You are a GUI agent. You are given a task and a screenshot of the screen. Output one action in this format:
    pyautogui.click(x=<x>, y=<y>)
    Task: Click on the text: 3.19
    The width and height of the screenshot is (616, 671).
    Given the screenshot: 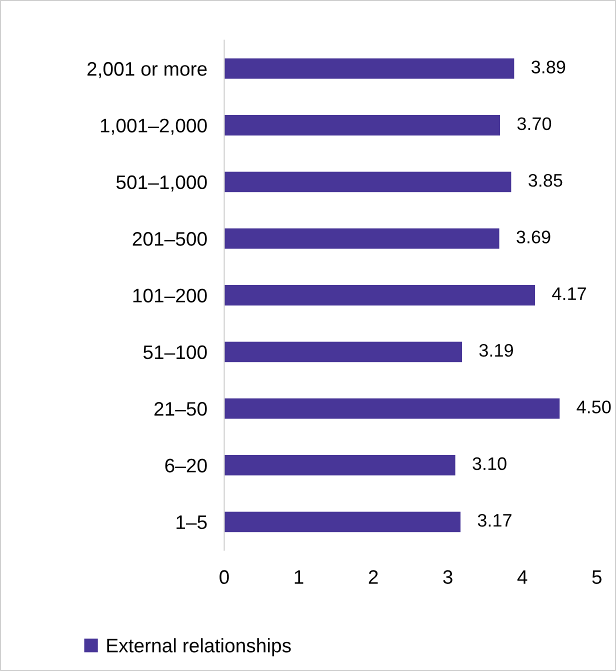 What is the action you would take?
    pyautogui.click(x=496, y=350)
    